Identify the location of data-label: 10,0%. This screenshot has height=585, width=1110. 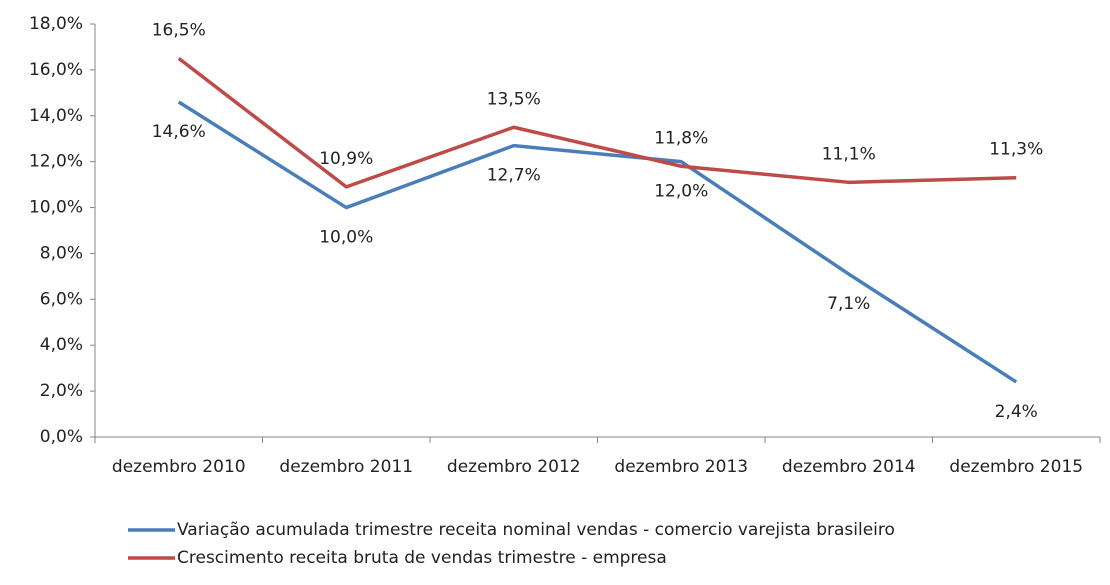
(346, 238).